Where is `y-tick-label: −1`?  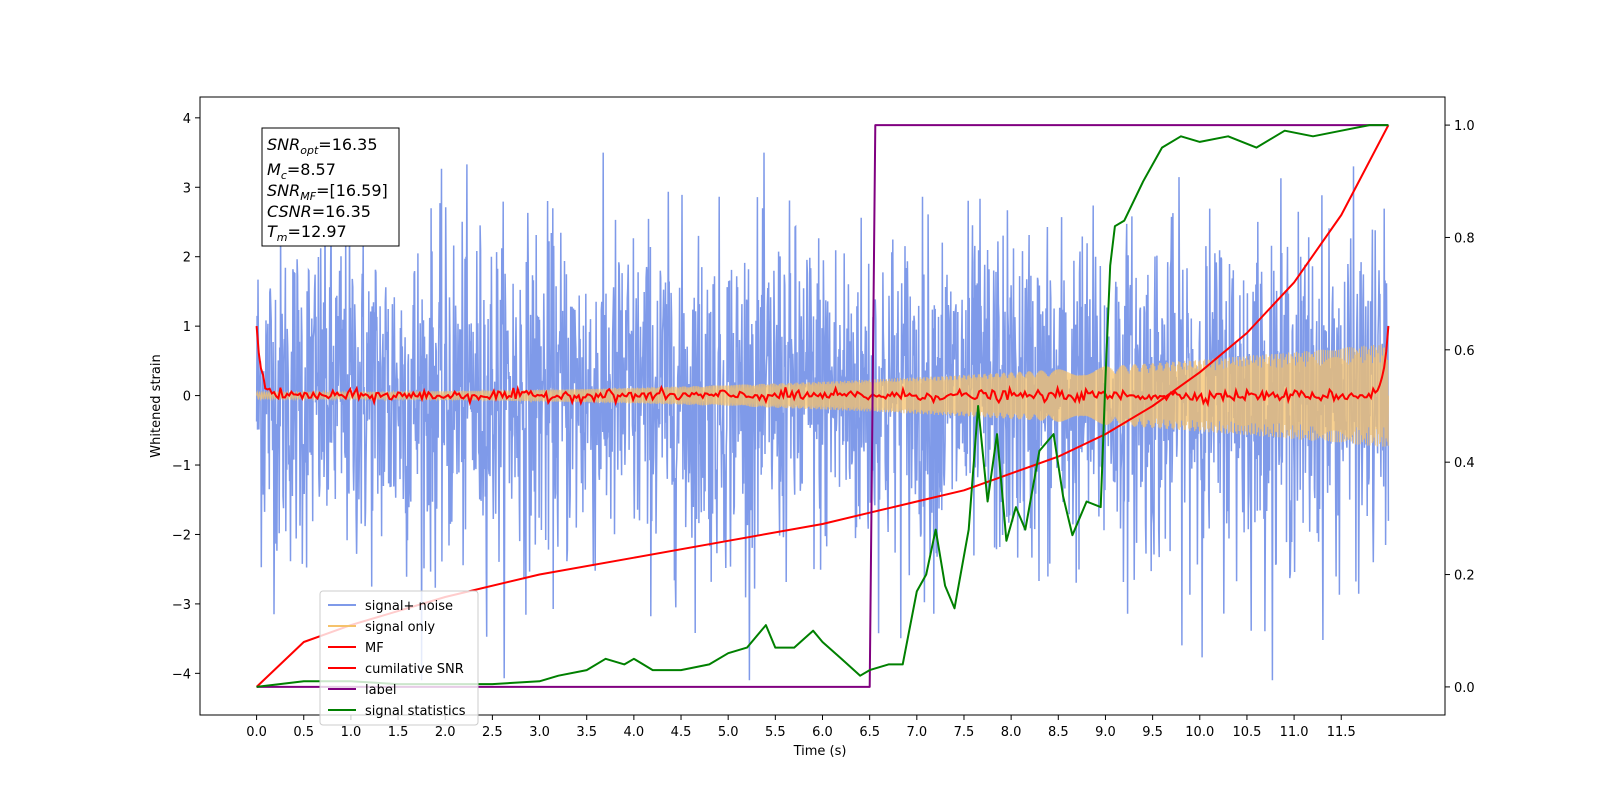 y-tick-label: −1 is located at coordinates (181, 466).